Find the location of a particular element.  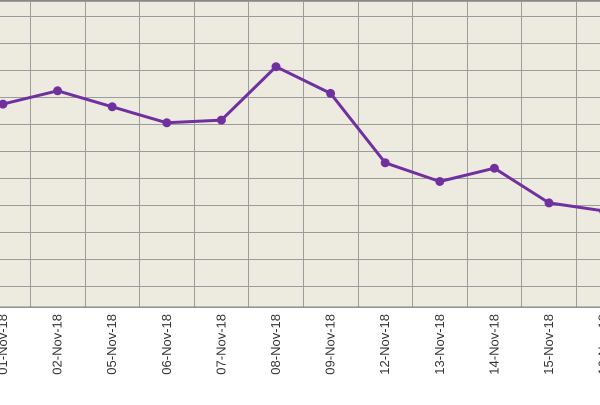

x-tick-label: 07-Nov-18 is located at coordinates (220, 344).